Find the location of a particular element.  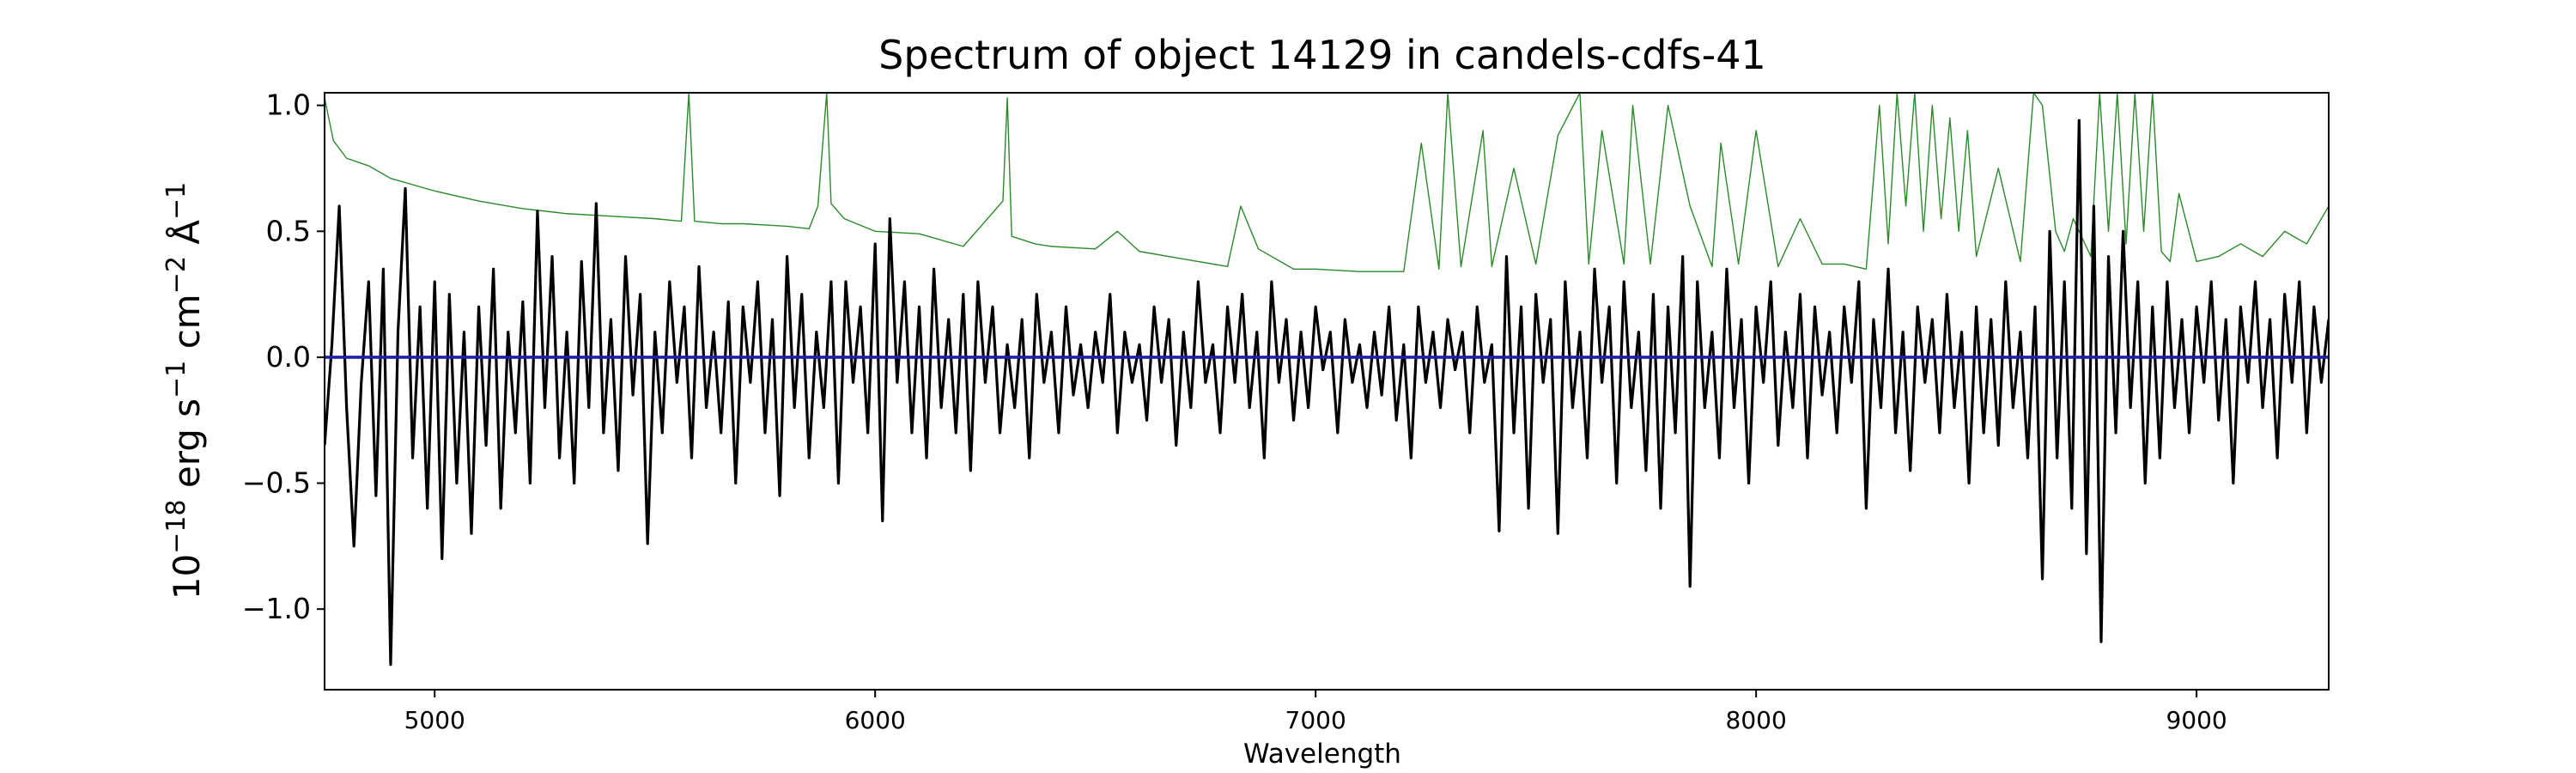

y-axis-label-exponent: −2 is located at coordinates (176, 275).